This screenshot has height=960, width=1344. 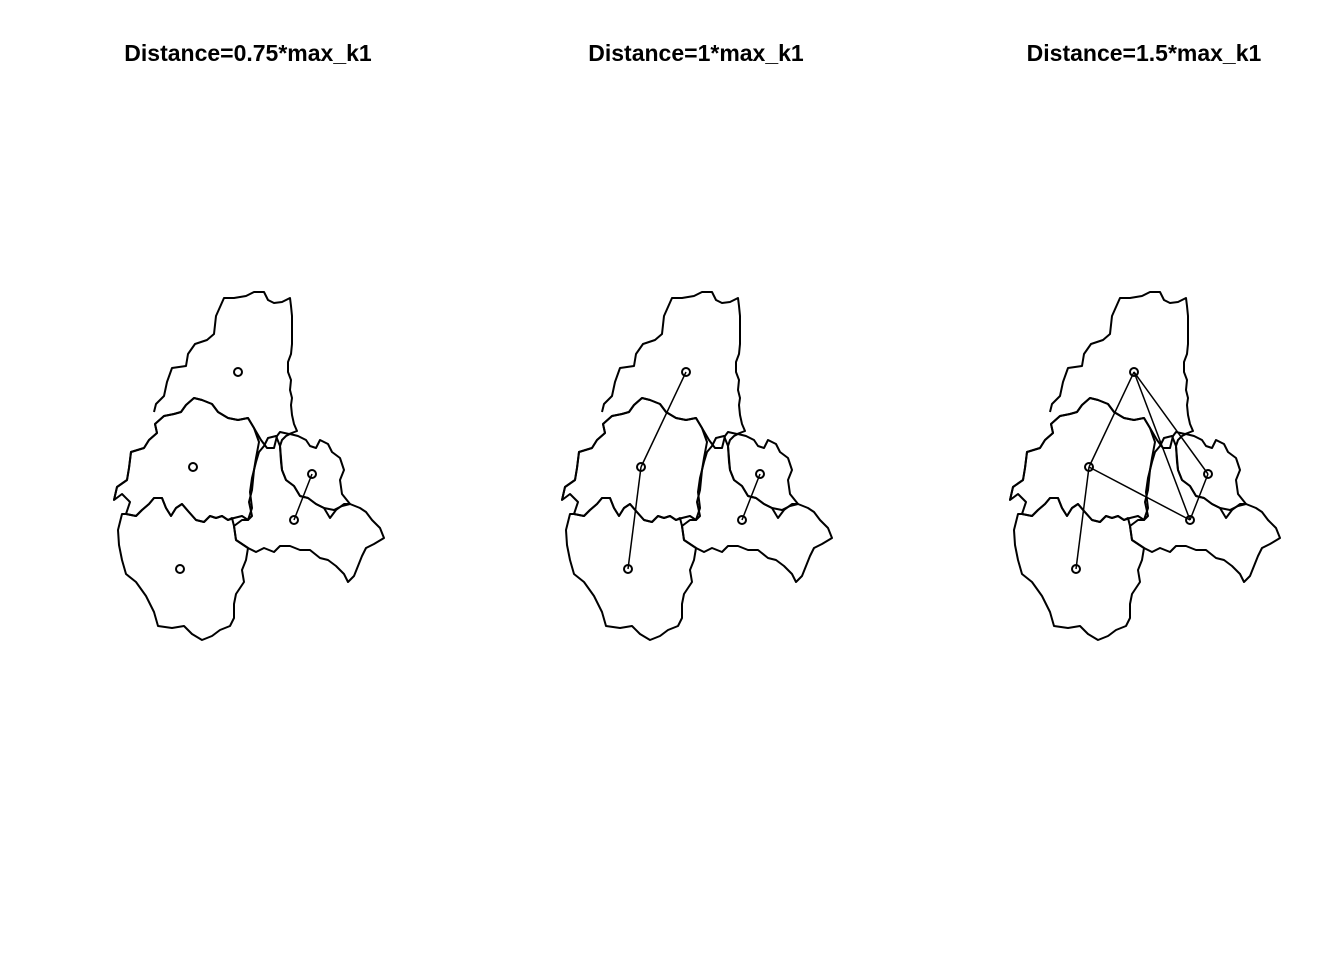 What do you see at coordinates (248, 53) in the screenshot?
I see `panel-title: Distance=0.75*max_k1` at bounding box center [248, 53].